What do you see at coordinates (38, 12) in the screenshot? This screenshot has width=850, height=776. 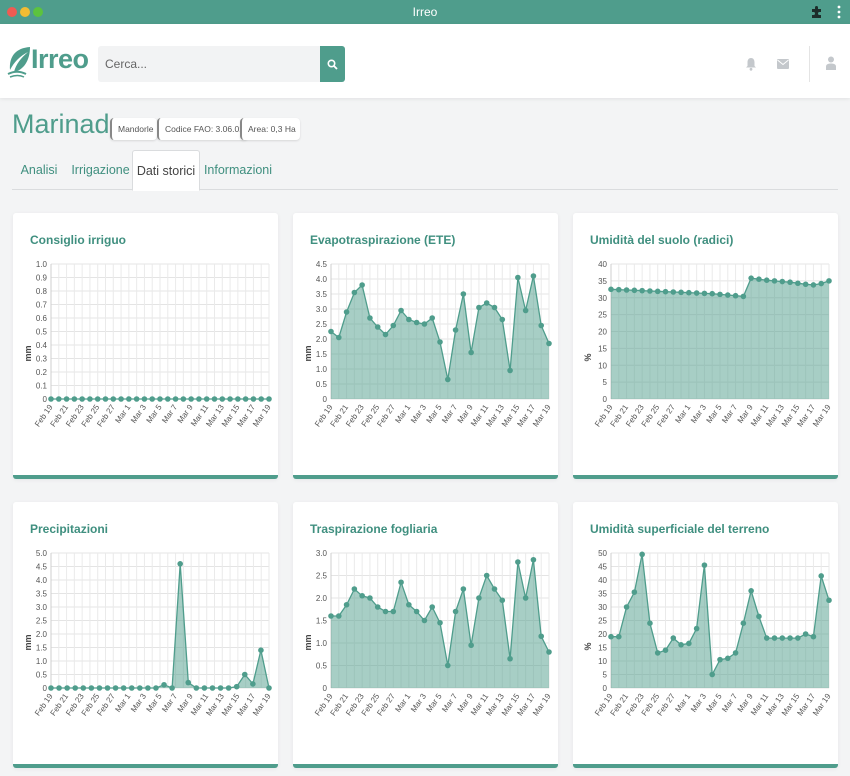 I see `maximize-window-button` at bounding box center [38, 12].